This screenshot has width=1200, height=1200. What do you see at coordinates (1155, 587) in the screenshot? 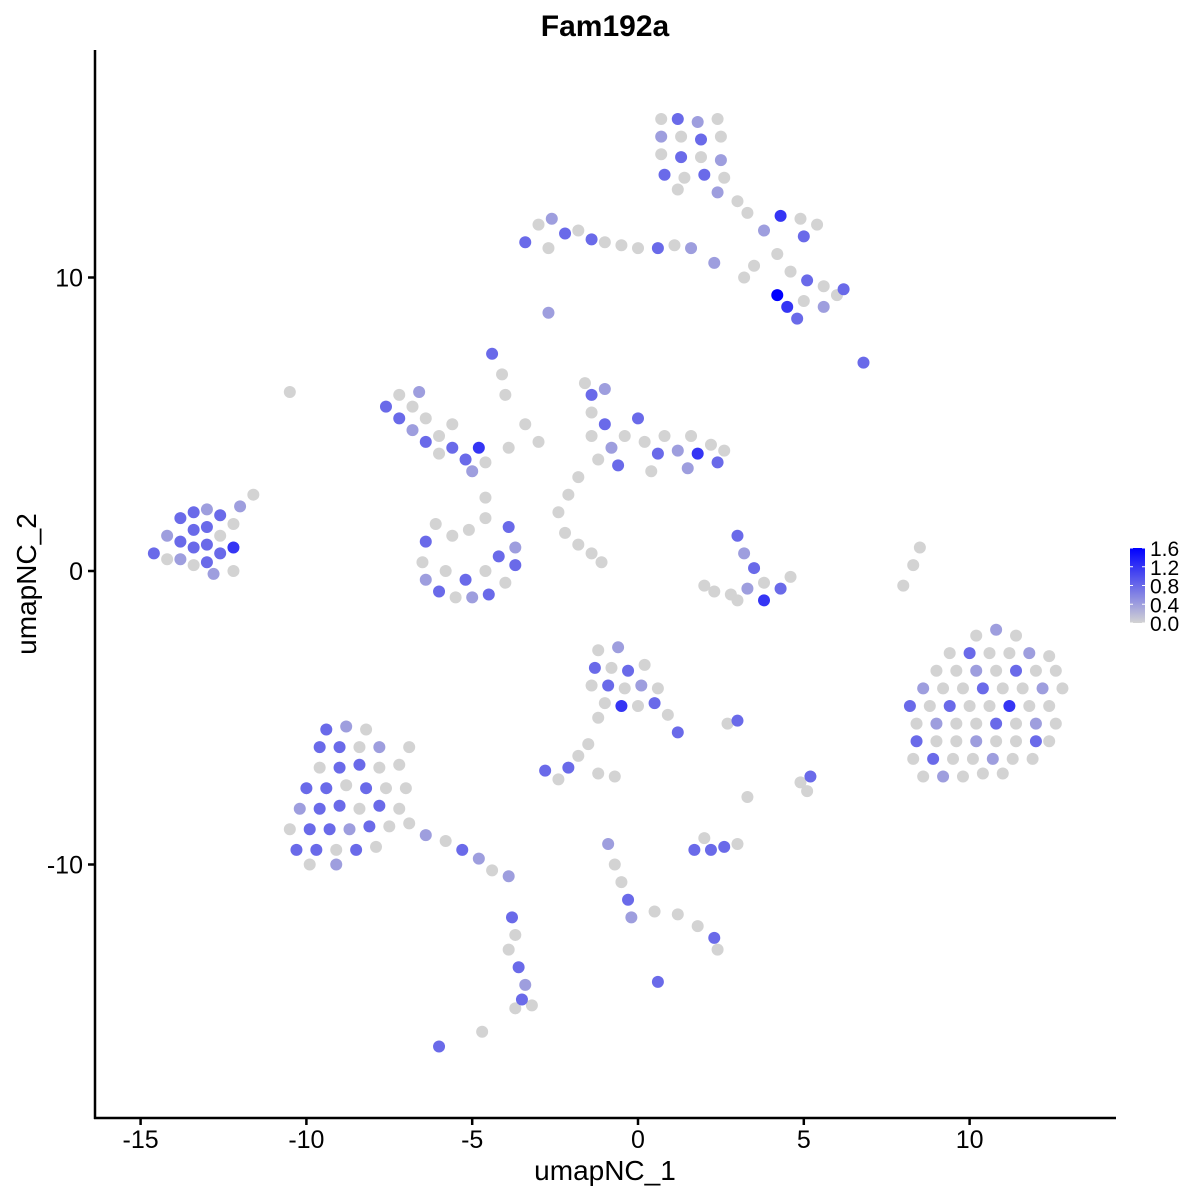
I see `colorbar-legend: 1.61.20.80.40.0` at bounding box center [1155, 587].